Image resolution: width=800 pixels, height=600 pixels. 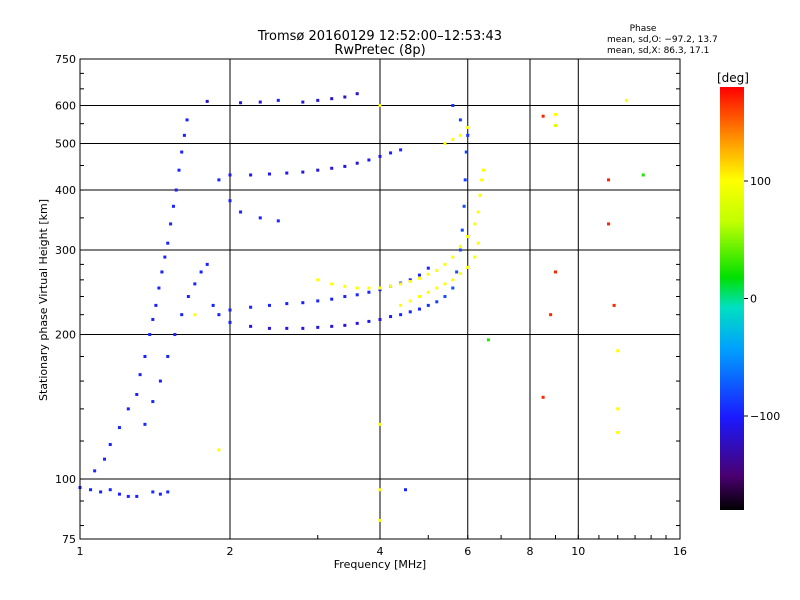 What do you see at coordinates (379, 50) in the screenshot?
I see `chart-title-line2: RwPretec (8p)` at bounding box center [379, 50].